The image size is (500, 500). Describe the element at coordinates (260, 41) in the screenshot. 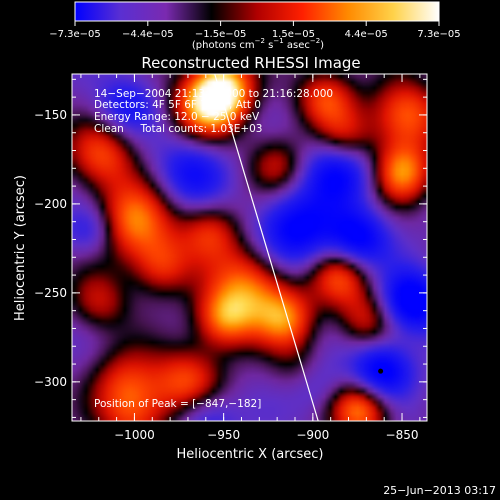

I see `unit-exp-cm: −2` at that location.